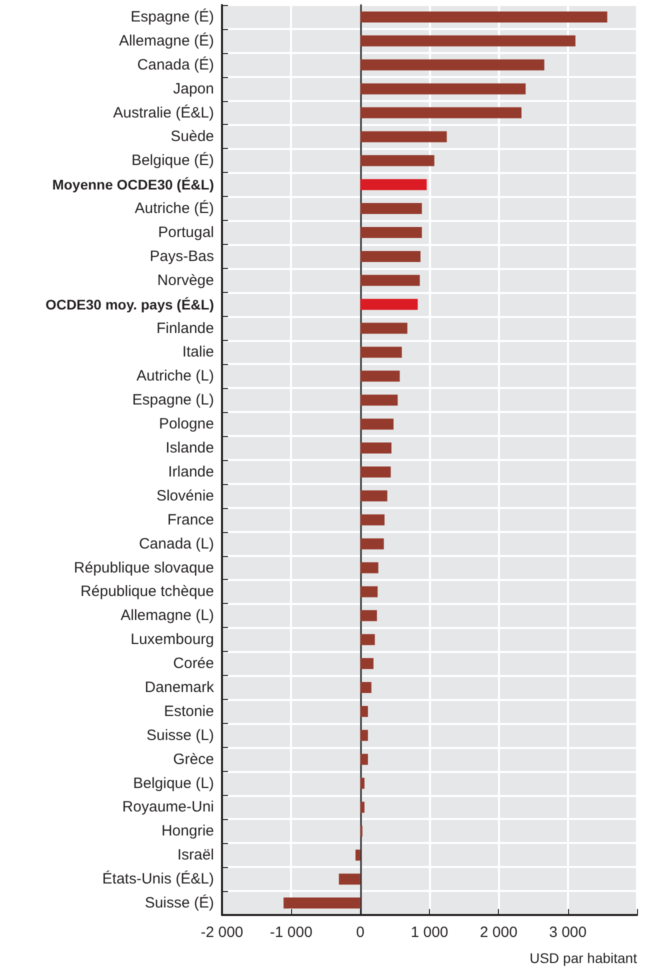  Describe the element at coordinates (222, 932) in the screenshot. I see `x-tick-label: -2 000` at that location.